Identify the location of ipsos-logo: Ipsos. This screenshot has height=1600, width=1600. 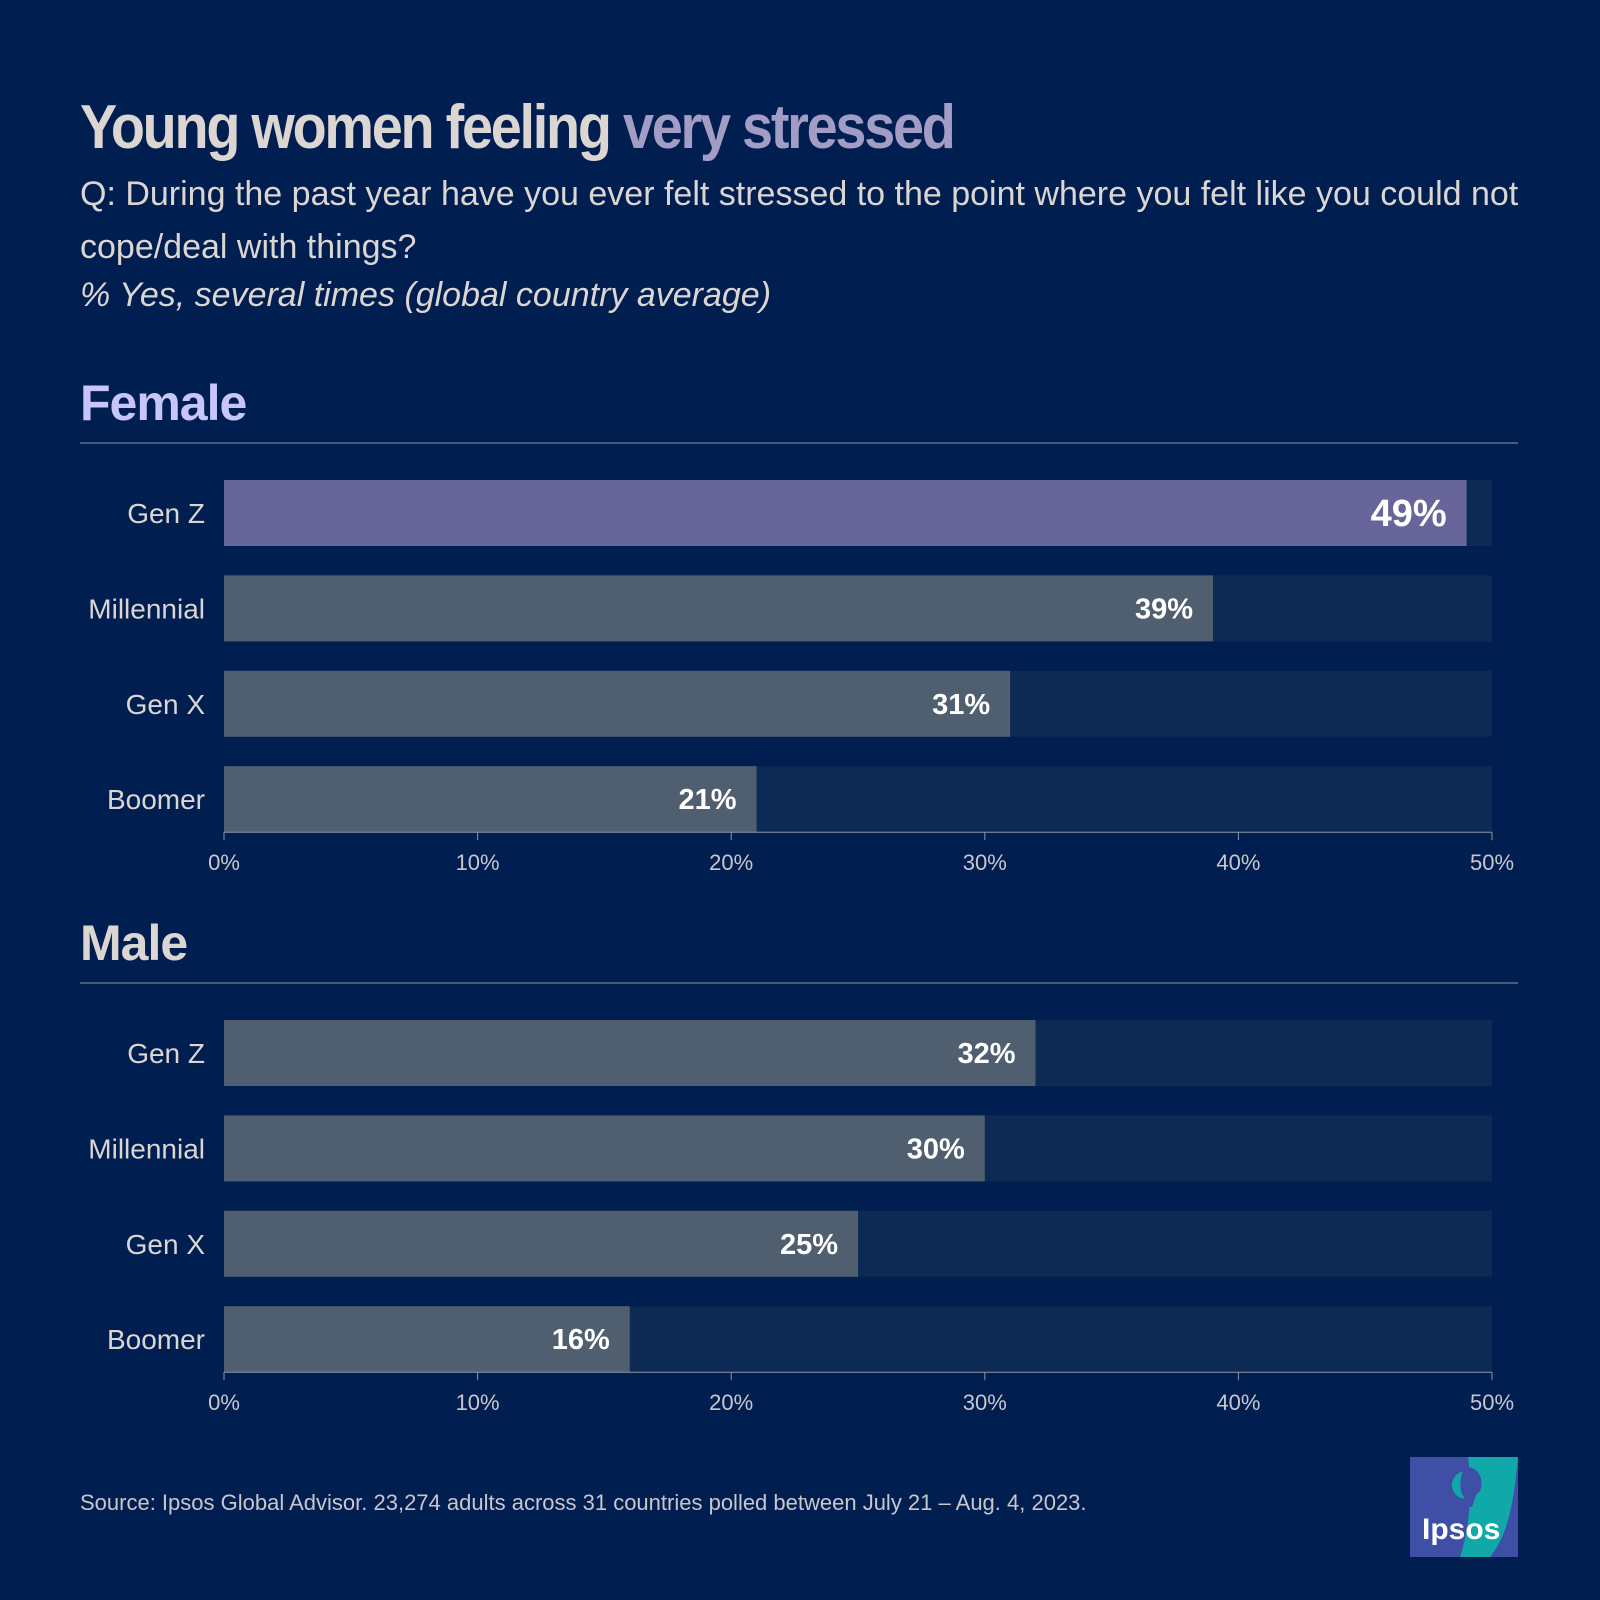
(1464, 1507).